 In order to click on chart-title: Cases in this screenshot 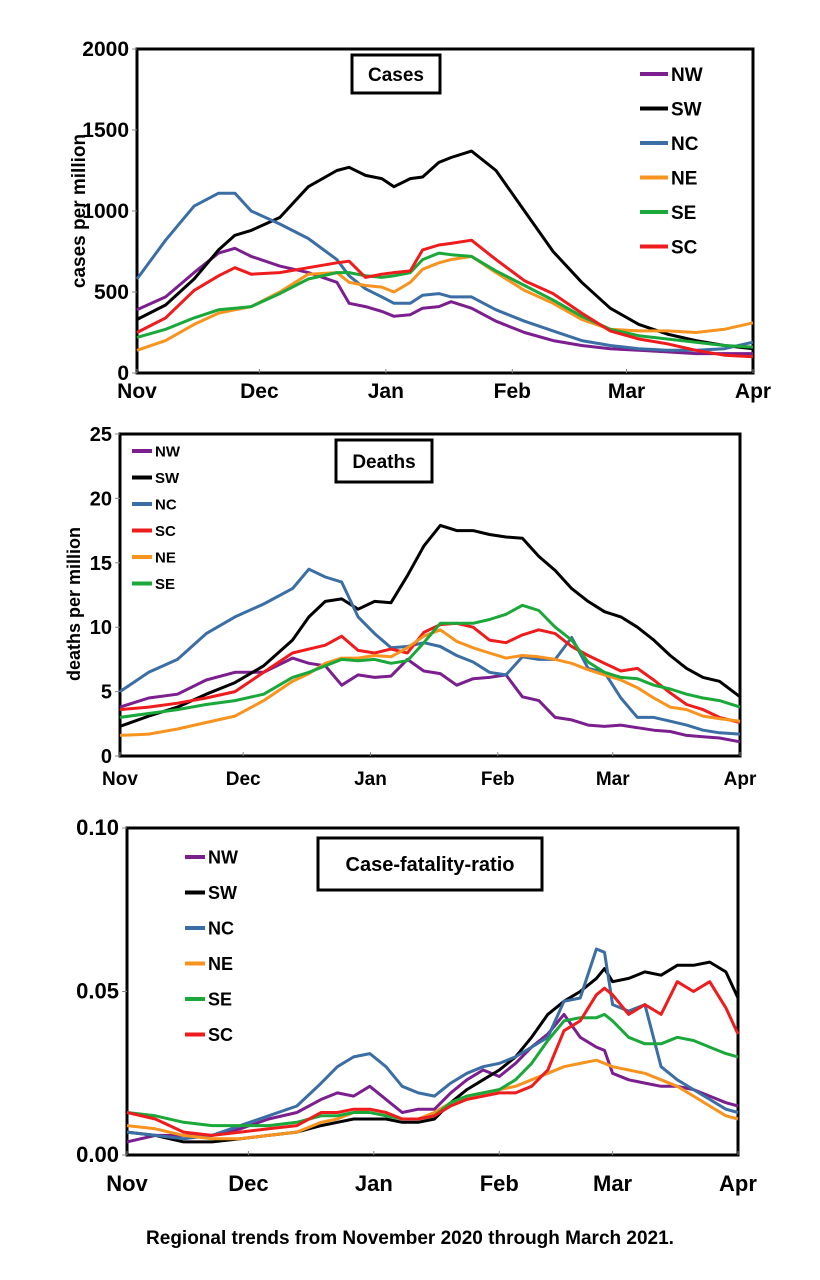, I will do `click(396, 75)`.